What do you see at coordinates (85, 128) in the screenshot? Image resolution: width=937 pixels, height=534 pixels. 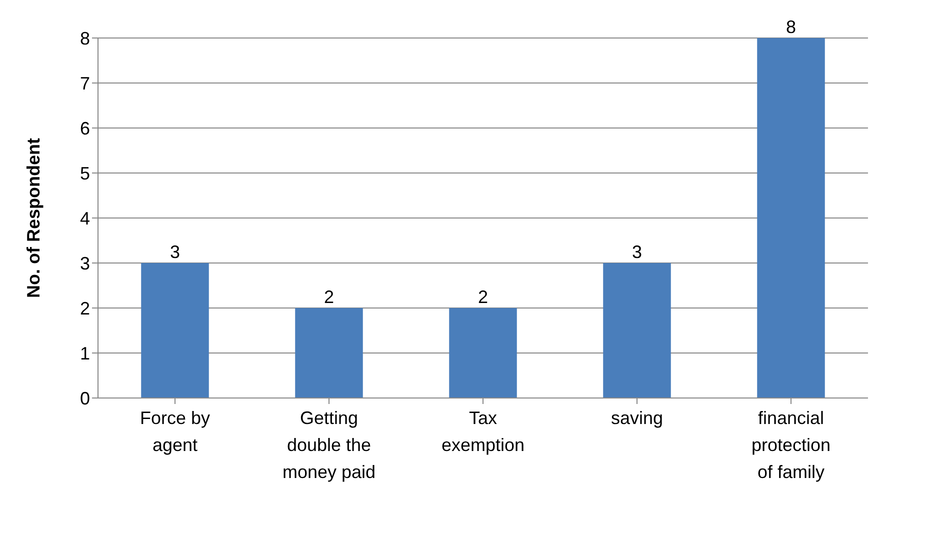 I see `y-tick-label: 6` at bounding box center [85, 128].